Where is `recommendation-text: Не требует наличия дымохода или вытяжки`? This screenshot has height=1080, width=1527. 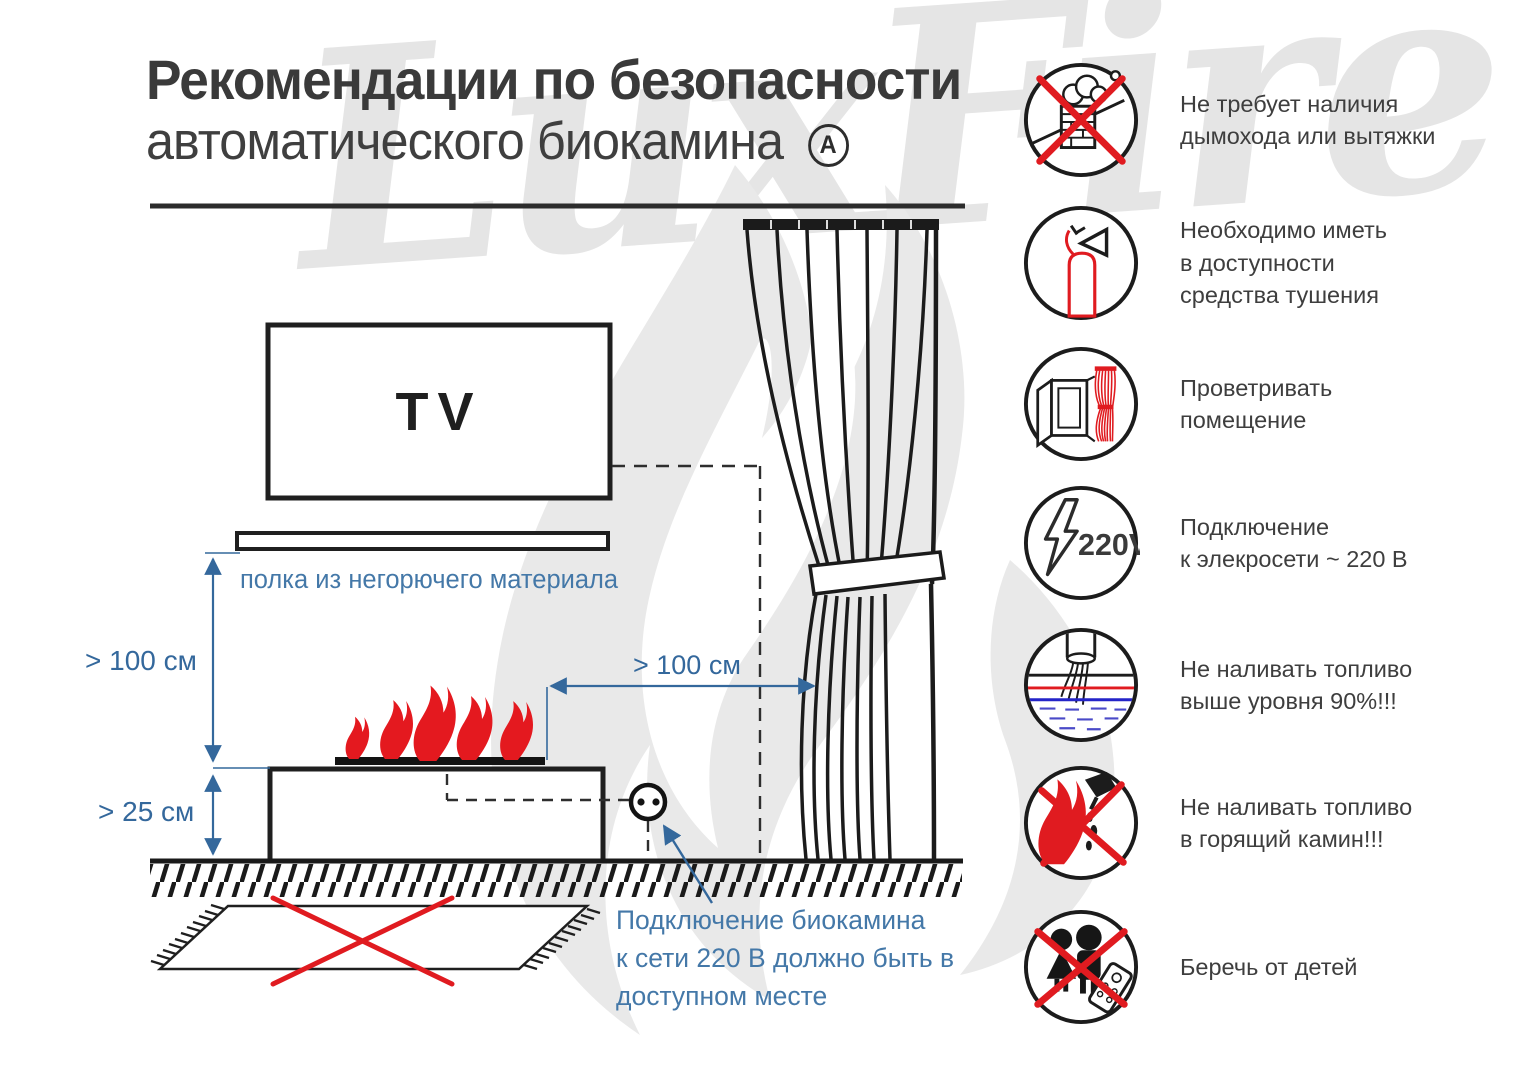
recommendation-text: Не требует наличия дымохода или вытяжки is located at coordinates (1308, 120).